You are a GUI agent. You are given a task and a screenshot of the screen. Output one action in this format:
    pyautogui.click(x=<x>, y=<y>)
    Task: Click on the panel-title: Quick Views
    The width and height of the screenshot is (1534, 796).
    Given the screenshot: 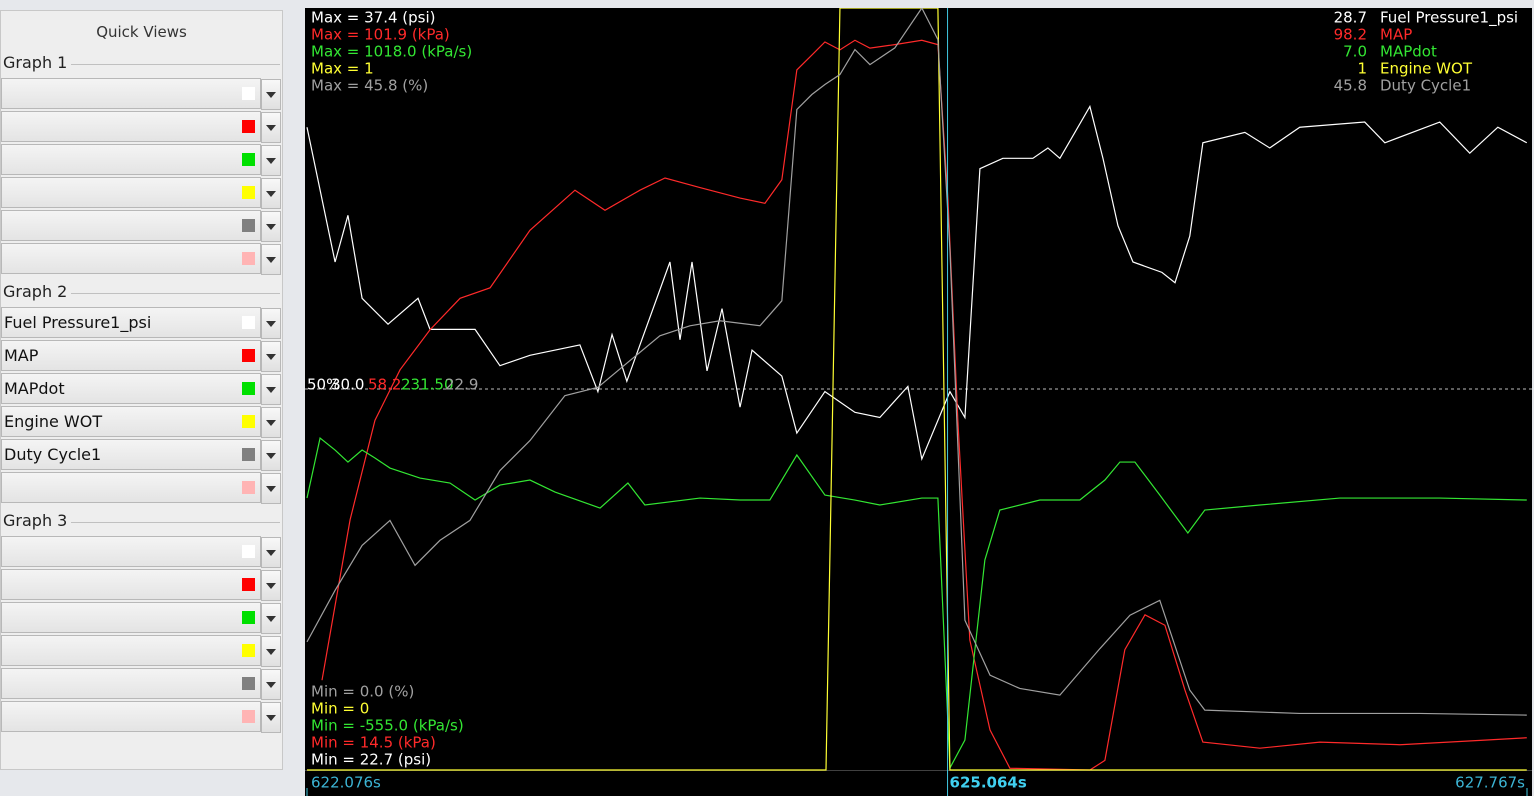 What is the action you would take?
    pyautogui.click(x=141, y=32)
    